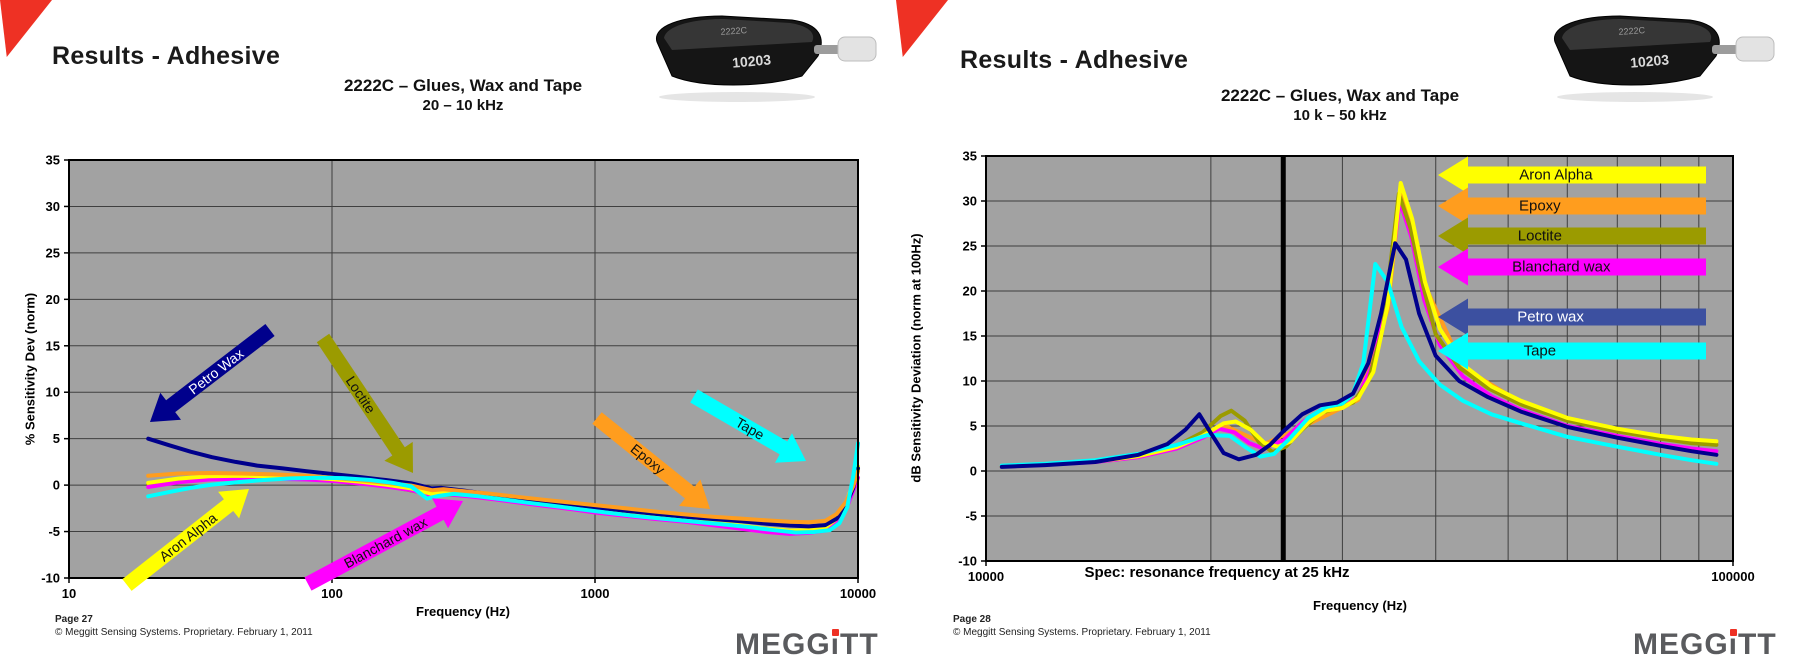  Describe the element at coordinates (1572, 351) in the screenshot. I see `legend-tape` at that location.